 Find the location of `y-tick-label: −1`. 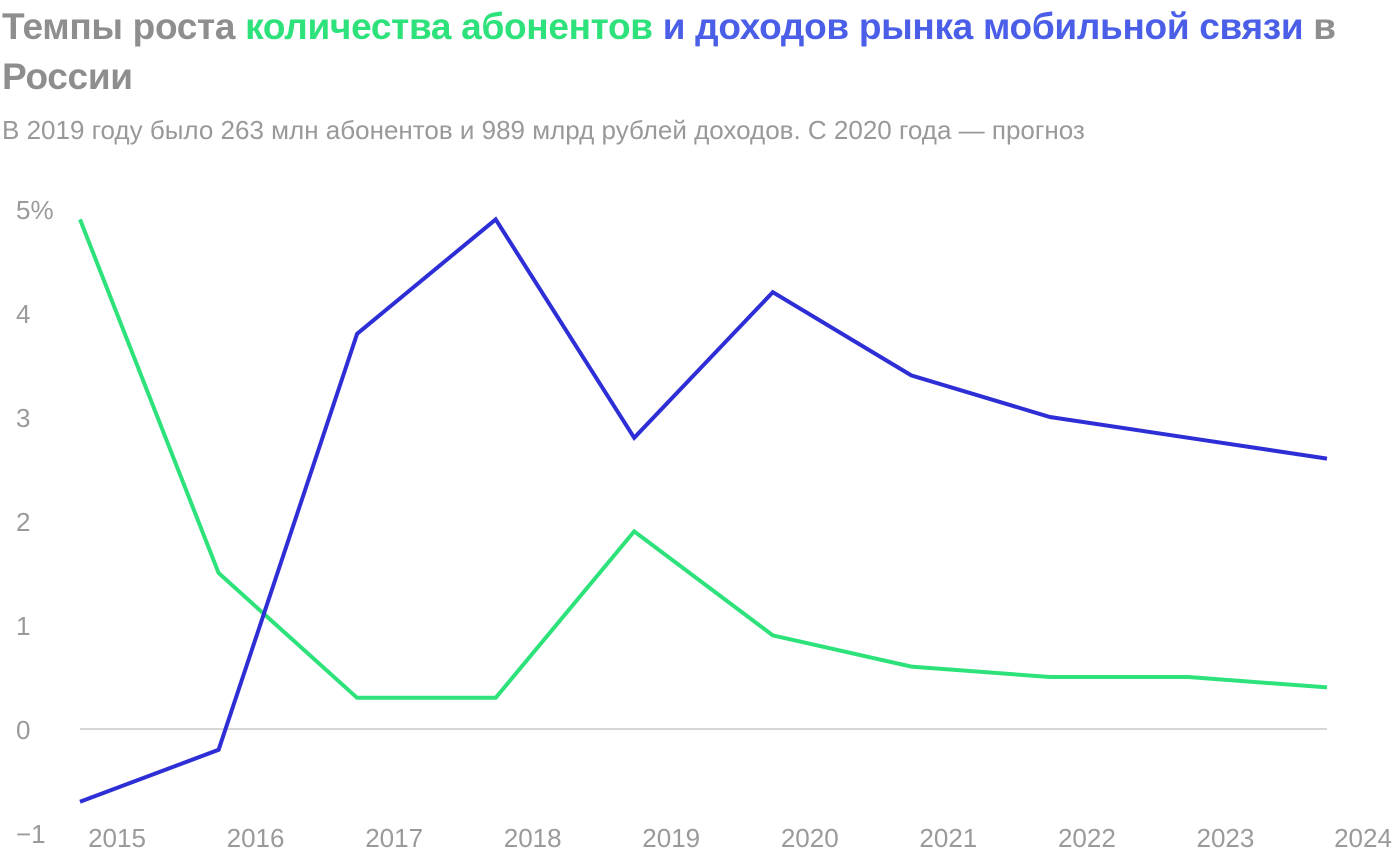

y-tick-label: −1 is located at coordinates (31, 834).